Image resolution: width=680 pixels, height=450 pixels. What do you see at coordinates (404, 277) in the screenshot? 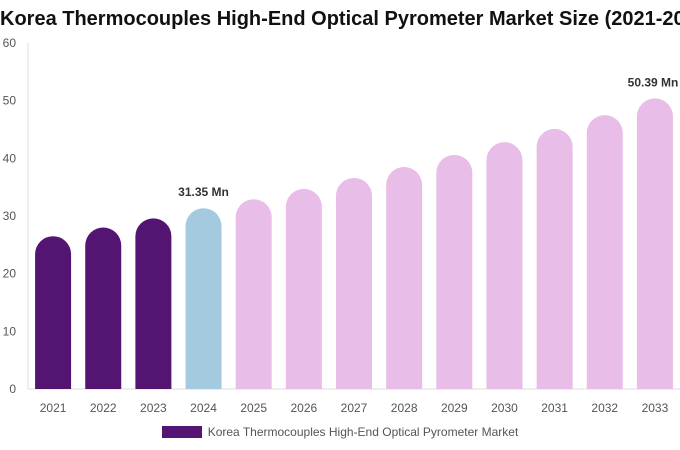
I see `bar-2028` at bounding box center [404, 277].